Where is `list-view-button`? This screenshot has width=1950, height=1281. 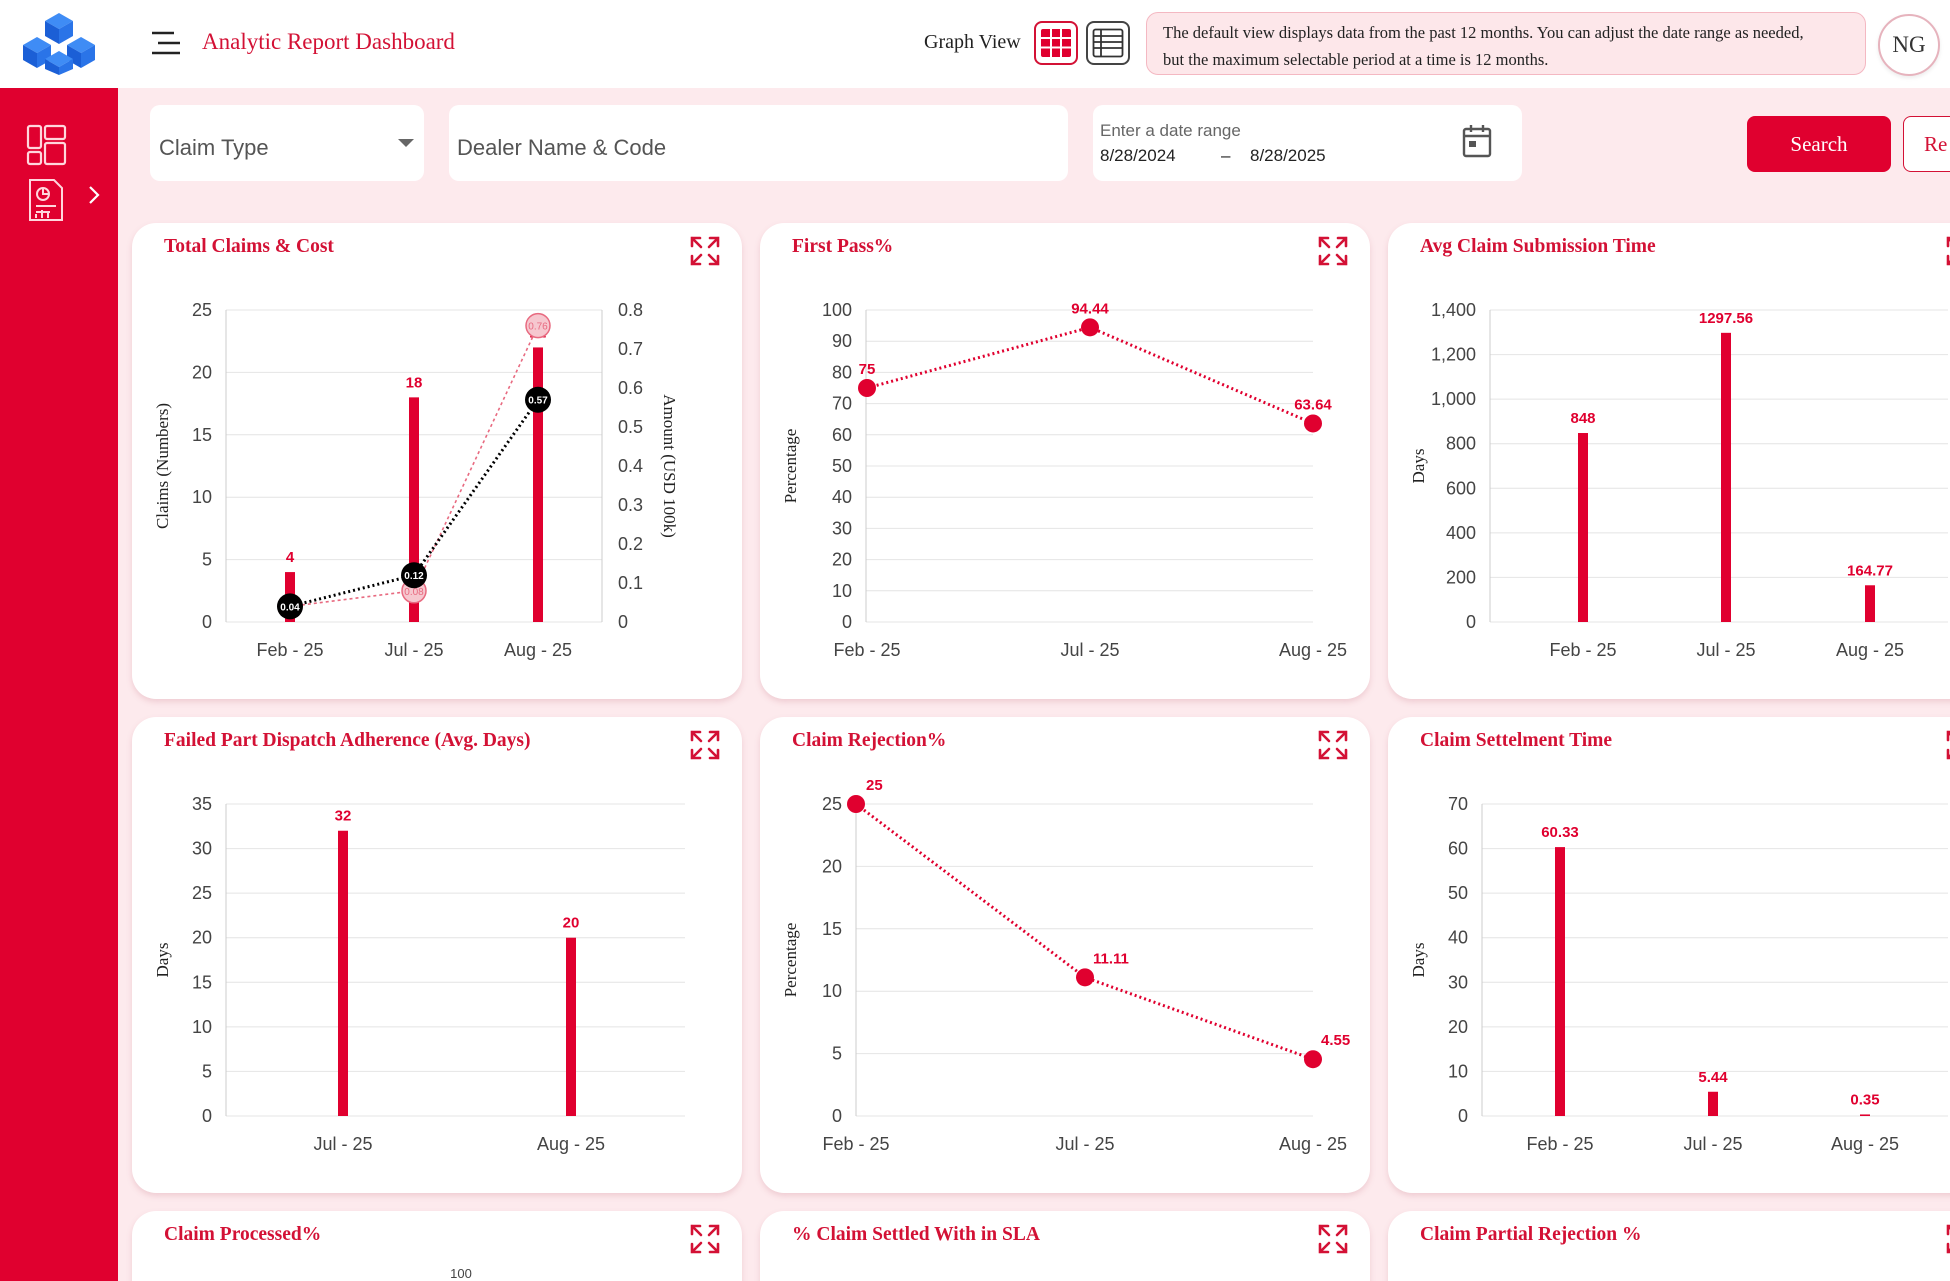 list-view-button is located at coordinates (1108, 43).